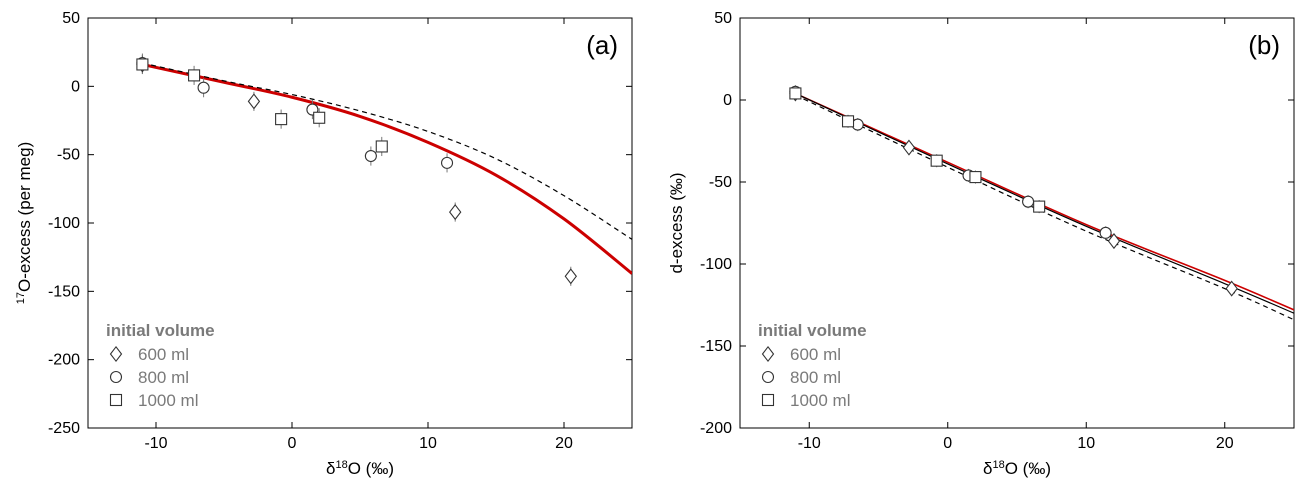 This screenshot has height=484, width=1296. What do you see at coordinates (602, 45) in the screenshot?
I see `panel-label: (a)` at bounding box center [602, 45].